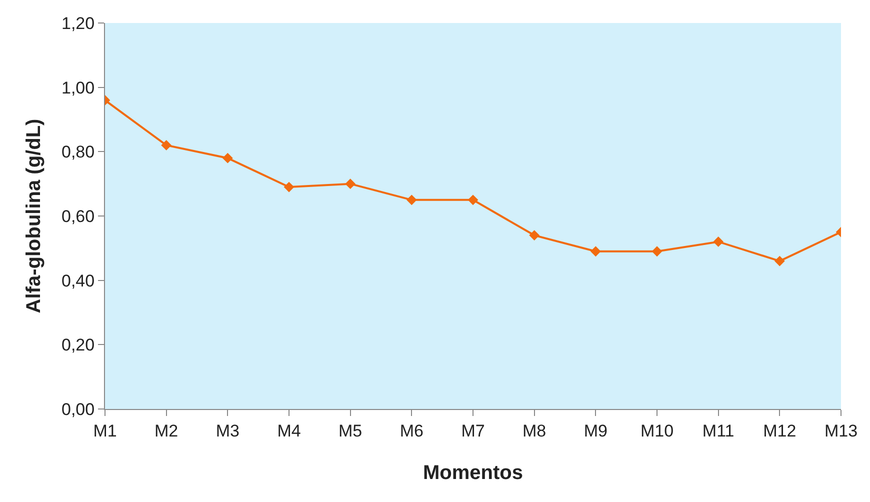 The image size is (870, 502). Describe the element at coordinates (289, 430) in the screenshot. I see `x-tick-label: M4` at that location.